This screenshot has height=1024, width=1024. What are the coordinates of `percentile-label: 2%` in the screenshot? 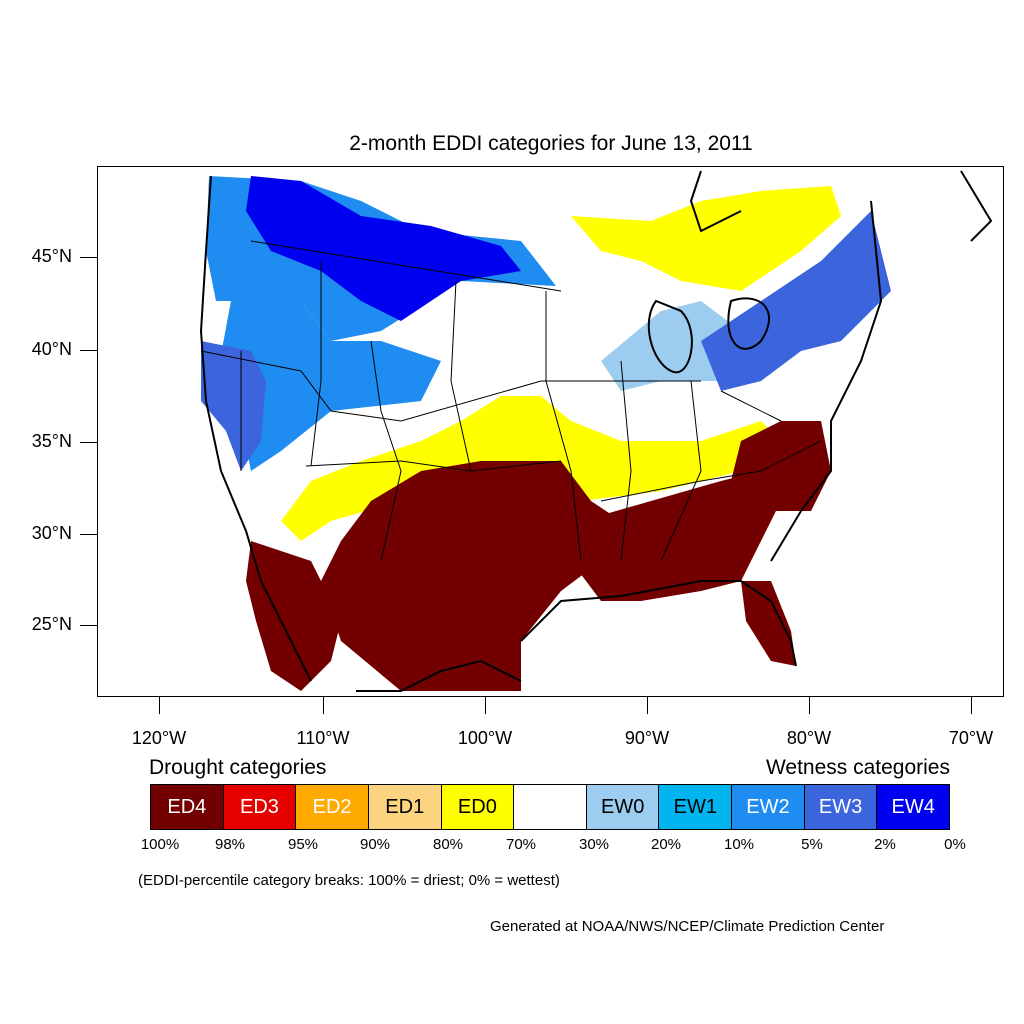 It's located at (885, 844).